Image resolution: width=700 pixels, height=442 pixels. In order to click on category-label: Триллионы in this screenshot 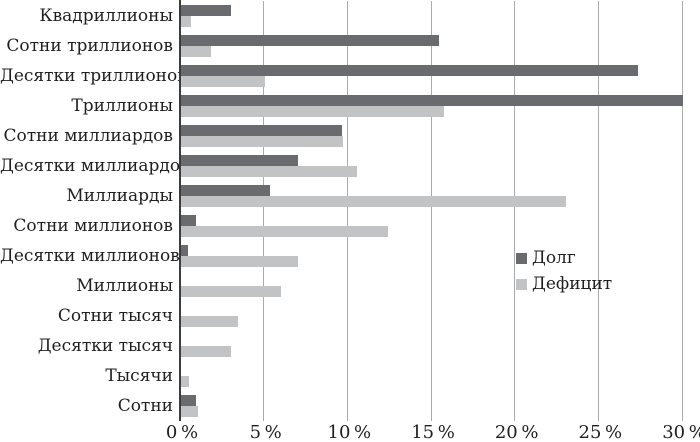, I will do `click(122, 106)`.